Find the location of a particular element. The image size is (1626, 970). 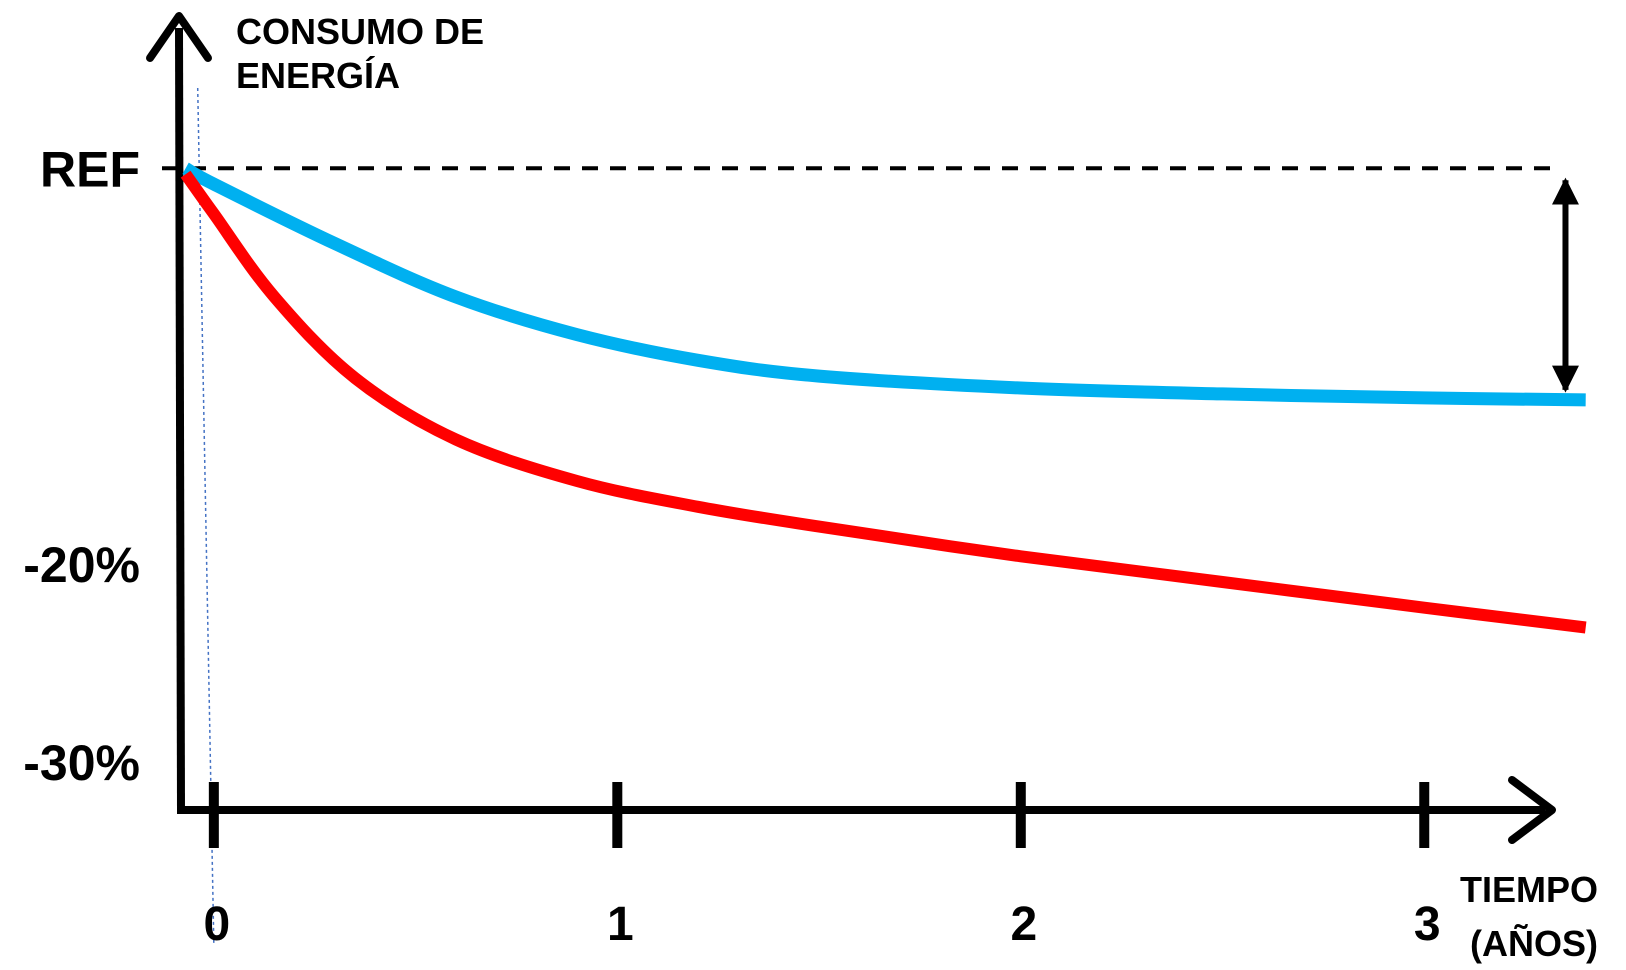

y-axis-line is located at coordinates (180, 419).